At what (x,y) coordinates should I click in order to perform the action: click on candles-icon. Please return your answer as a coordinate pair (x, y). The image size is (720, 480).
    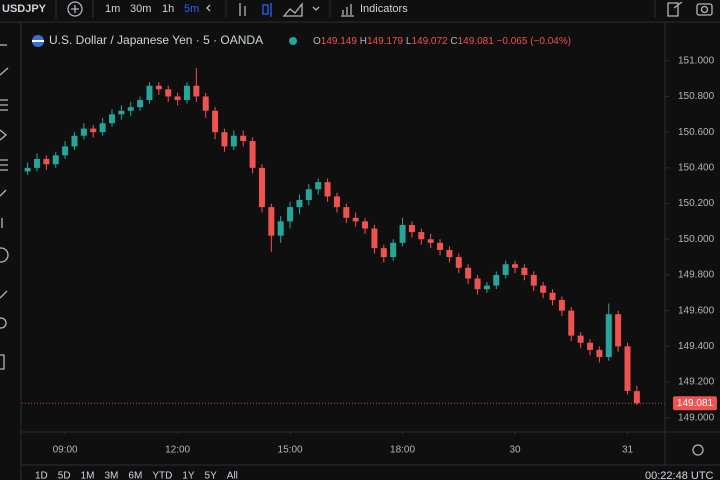
    Looking at the image, I should click on (267, 10).